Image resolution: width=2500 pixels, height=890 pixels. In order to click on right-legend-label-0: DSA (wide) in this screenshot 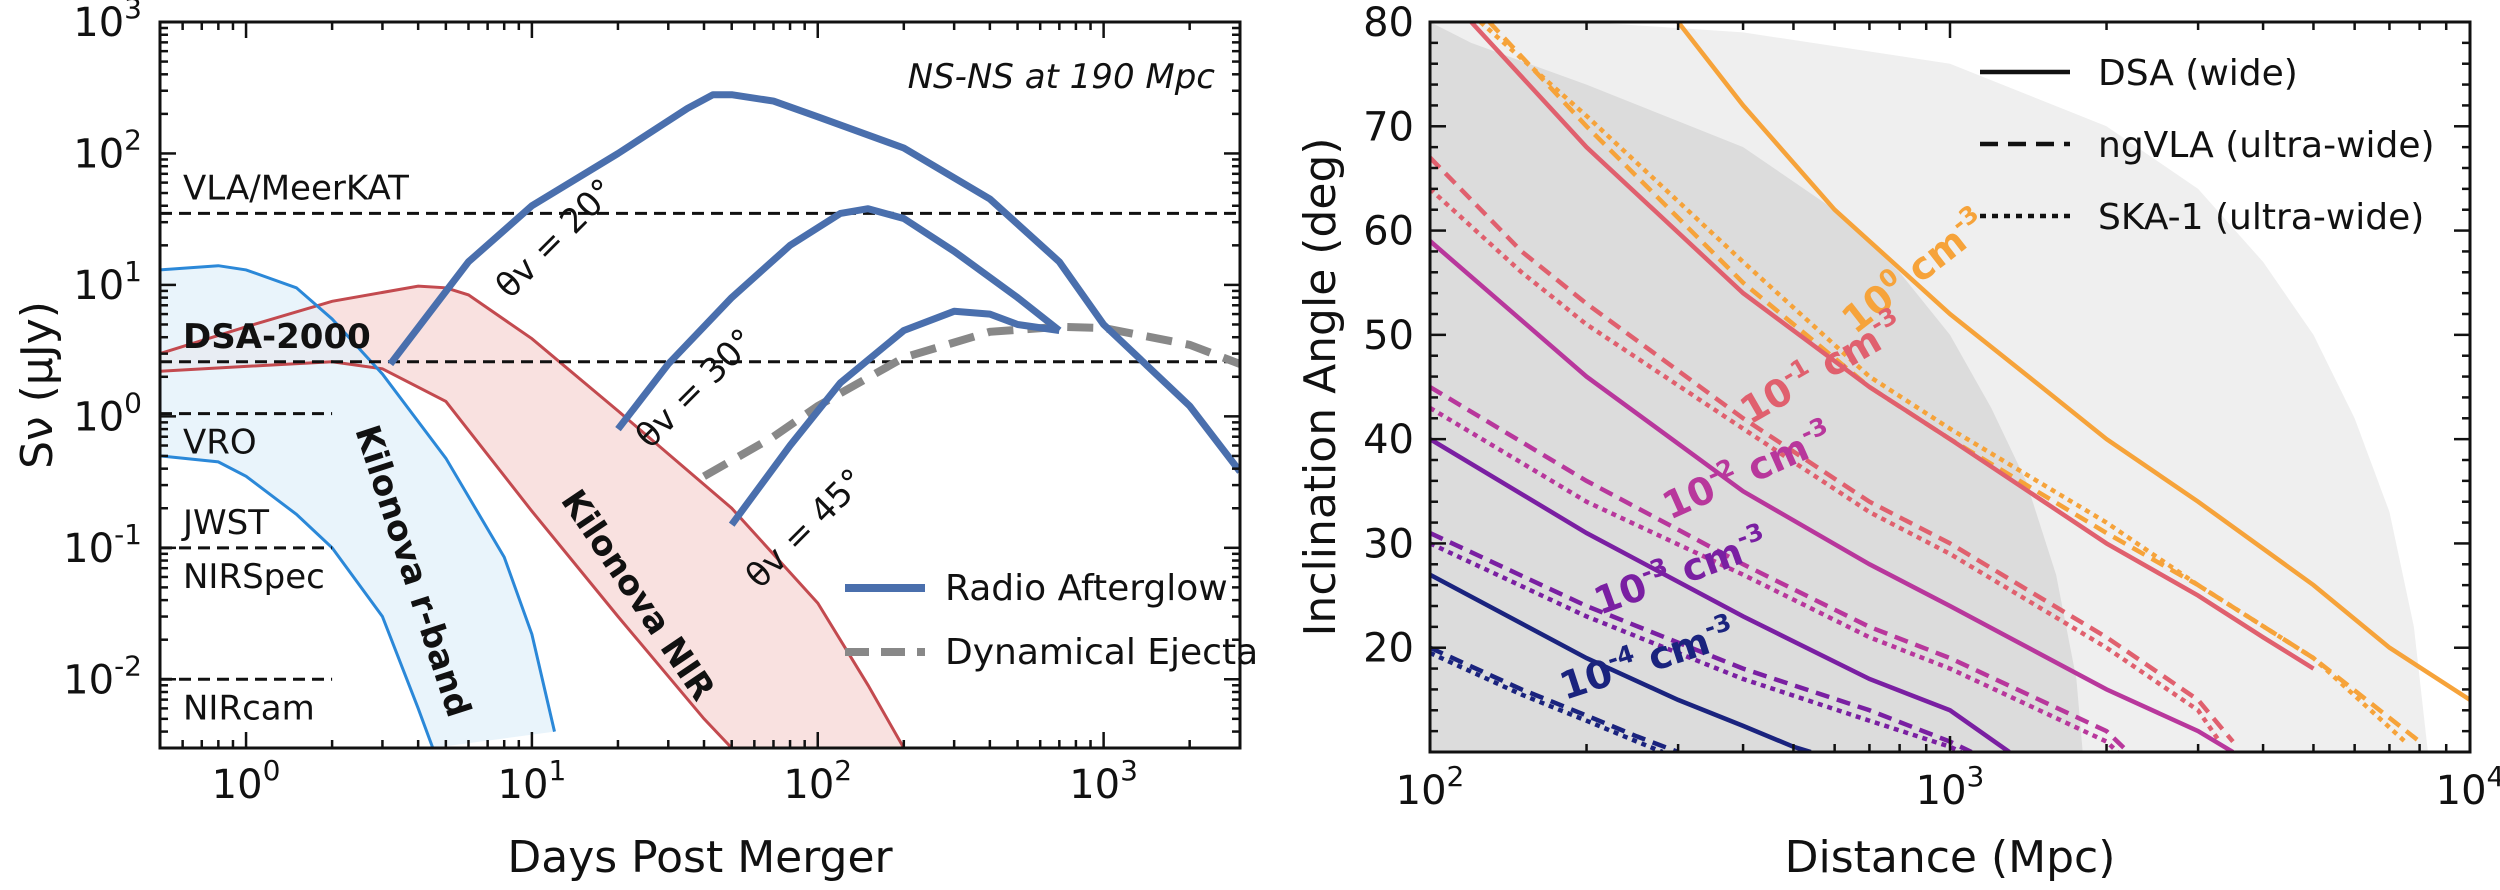, I will do `click(2198, 73)`.